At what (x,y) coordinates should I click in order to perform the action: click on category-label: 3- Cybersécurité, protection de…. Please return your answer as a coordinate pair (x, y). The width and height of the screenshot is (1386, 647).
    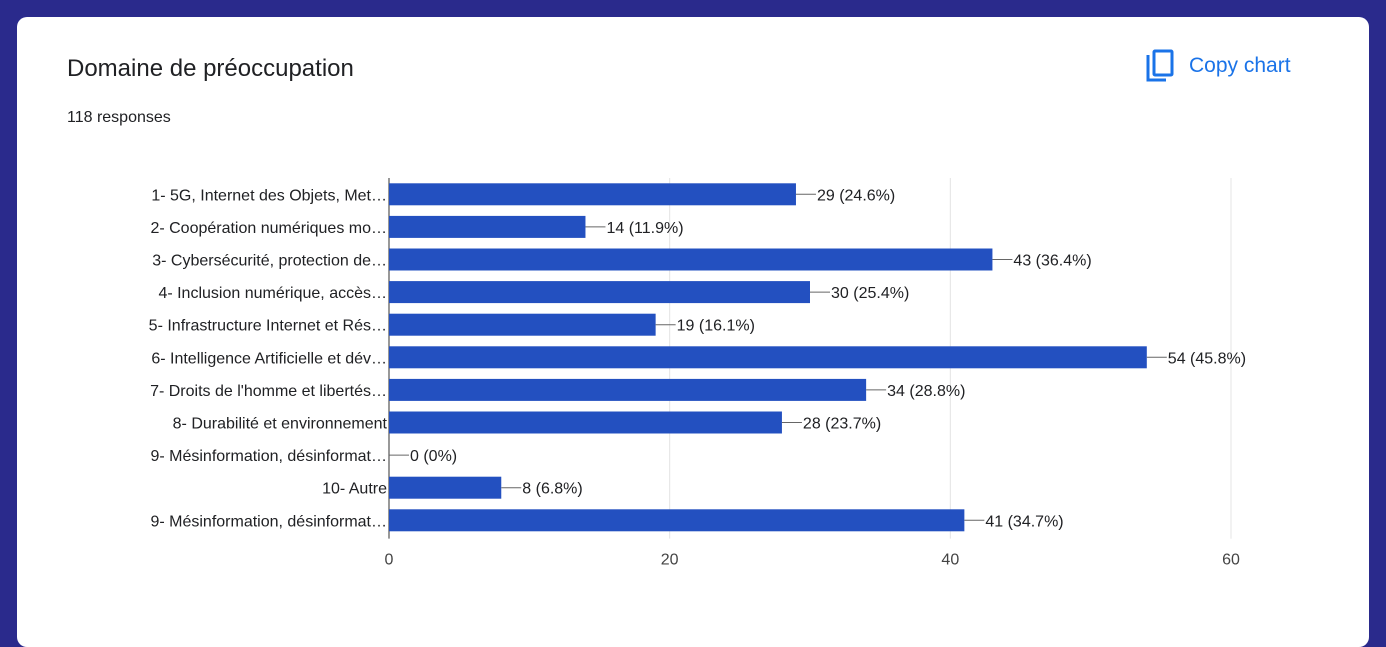
    Looking at the image, I should click on (269, 261).